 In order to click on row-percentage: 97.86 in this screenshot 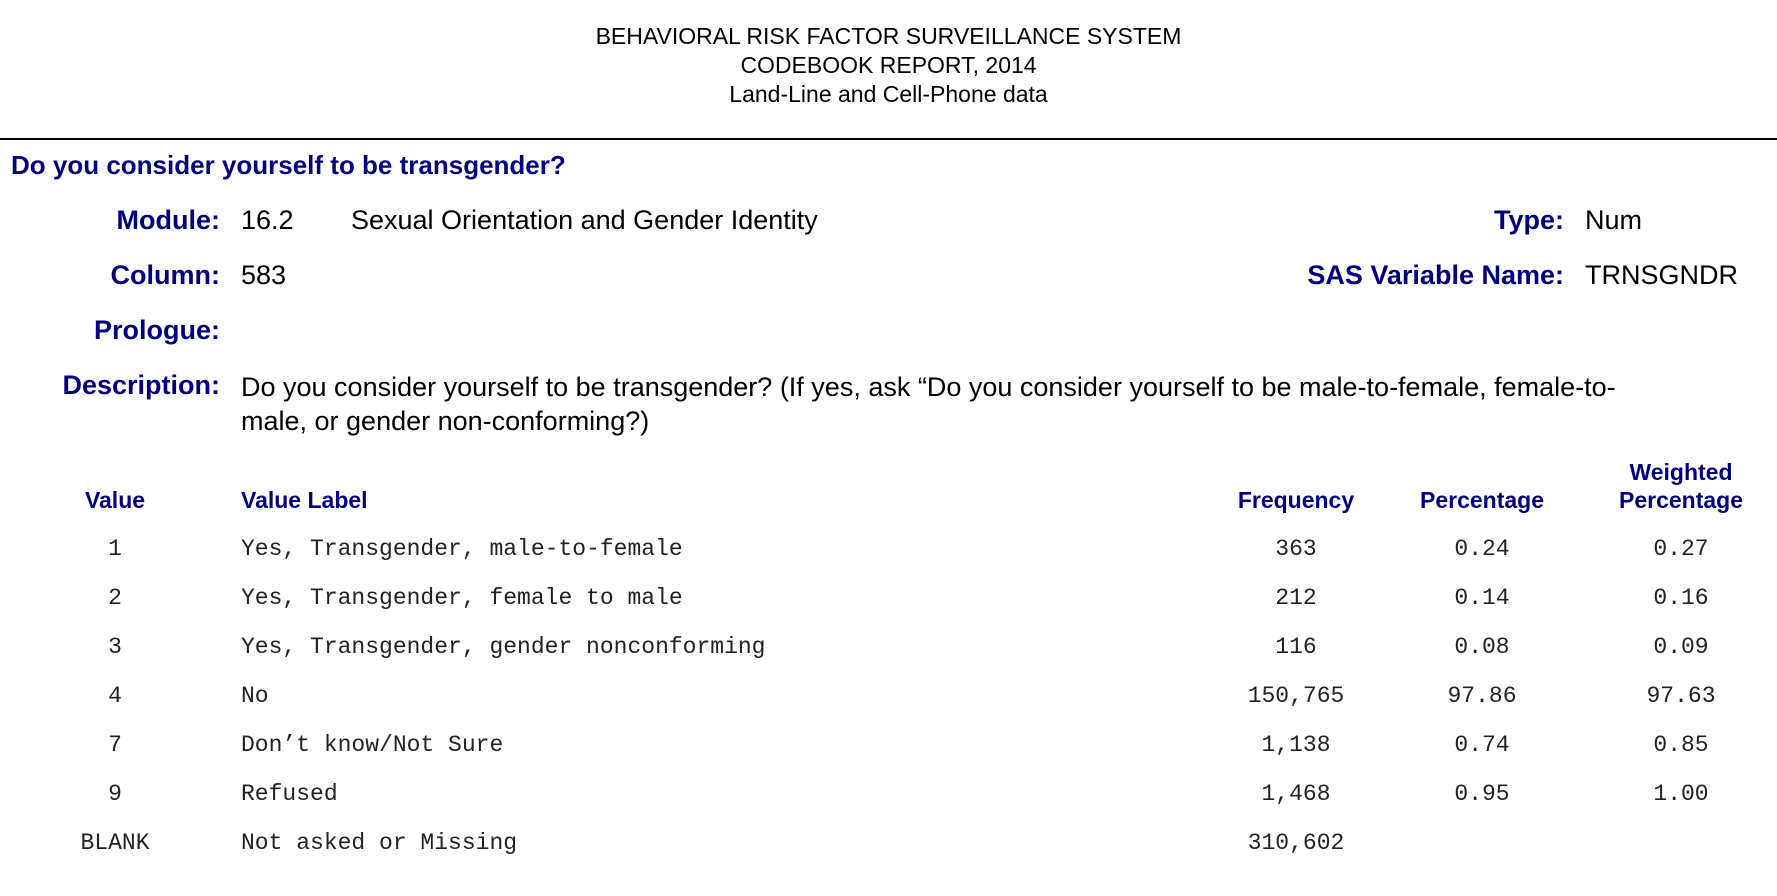, I will do `click(1482, 696)`.